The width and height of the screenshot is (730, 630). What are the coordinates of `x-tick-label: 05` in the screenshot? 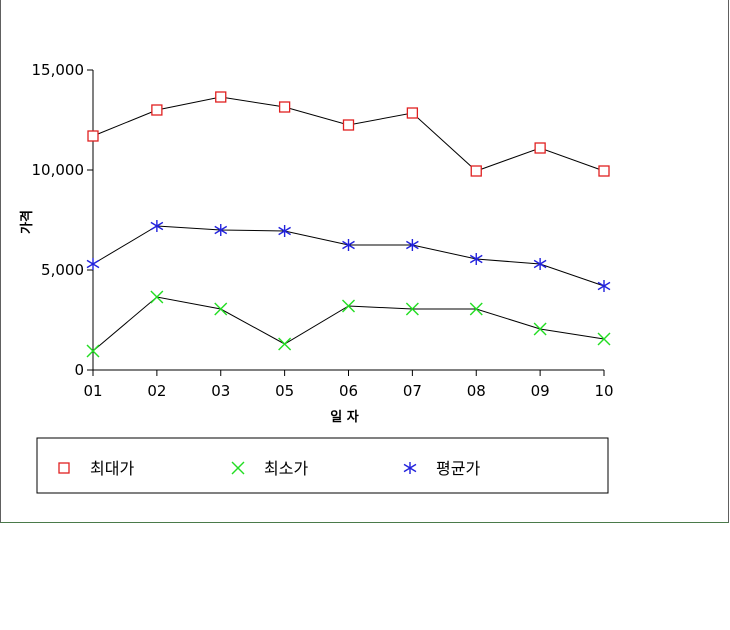 It's located at (284, 391).